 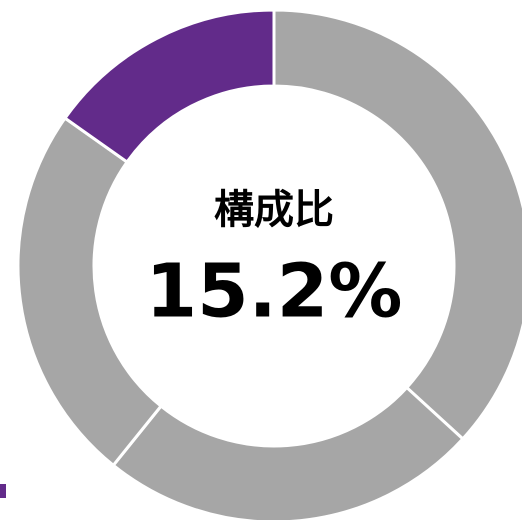 What do you see at coordinates (274, 292) in the screenshot?
I see `center-value-label: 15.2%` at bounding box center [274, 292].